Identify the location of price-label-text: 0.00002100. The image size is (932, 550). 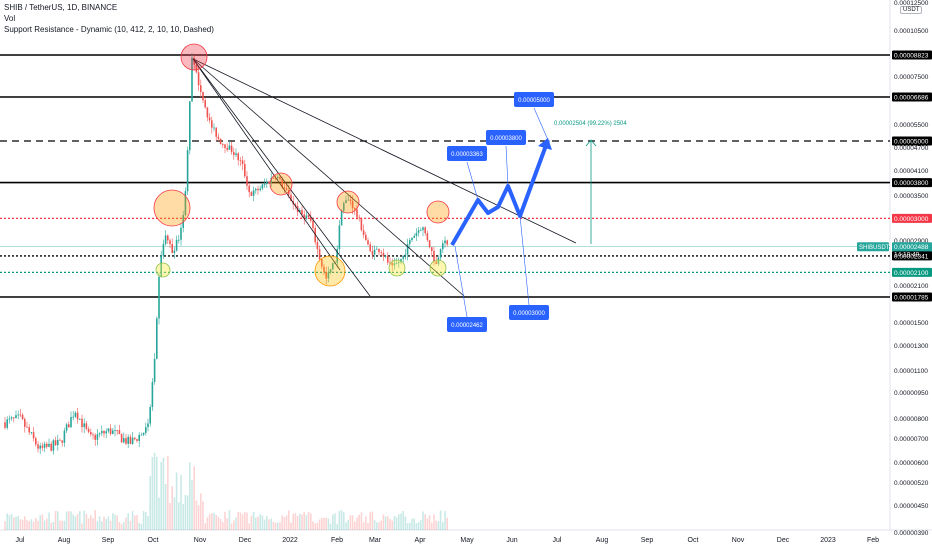
(911, 273).